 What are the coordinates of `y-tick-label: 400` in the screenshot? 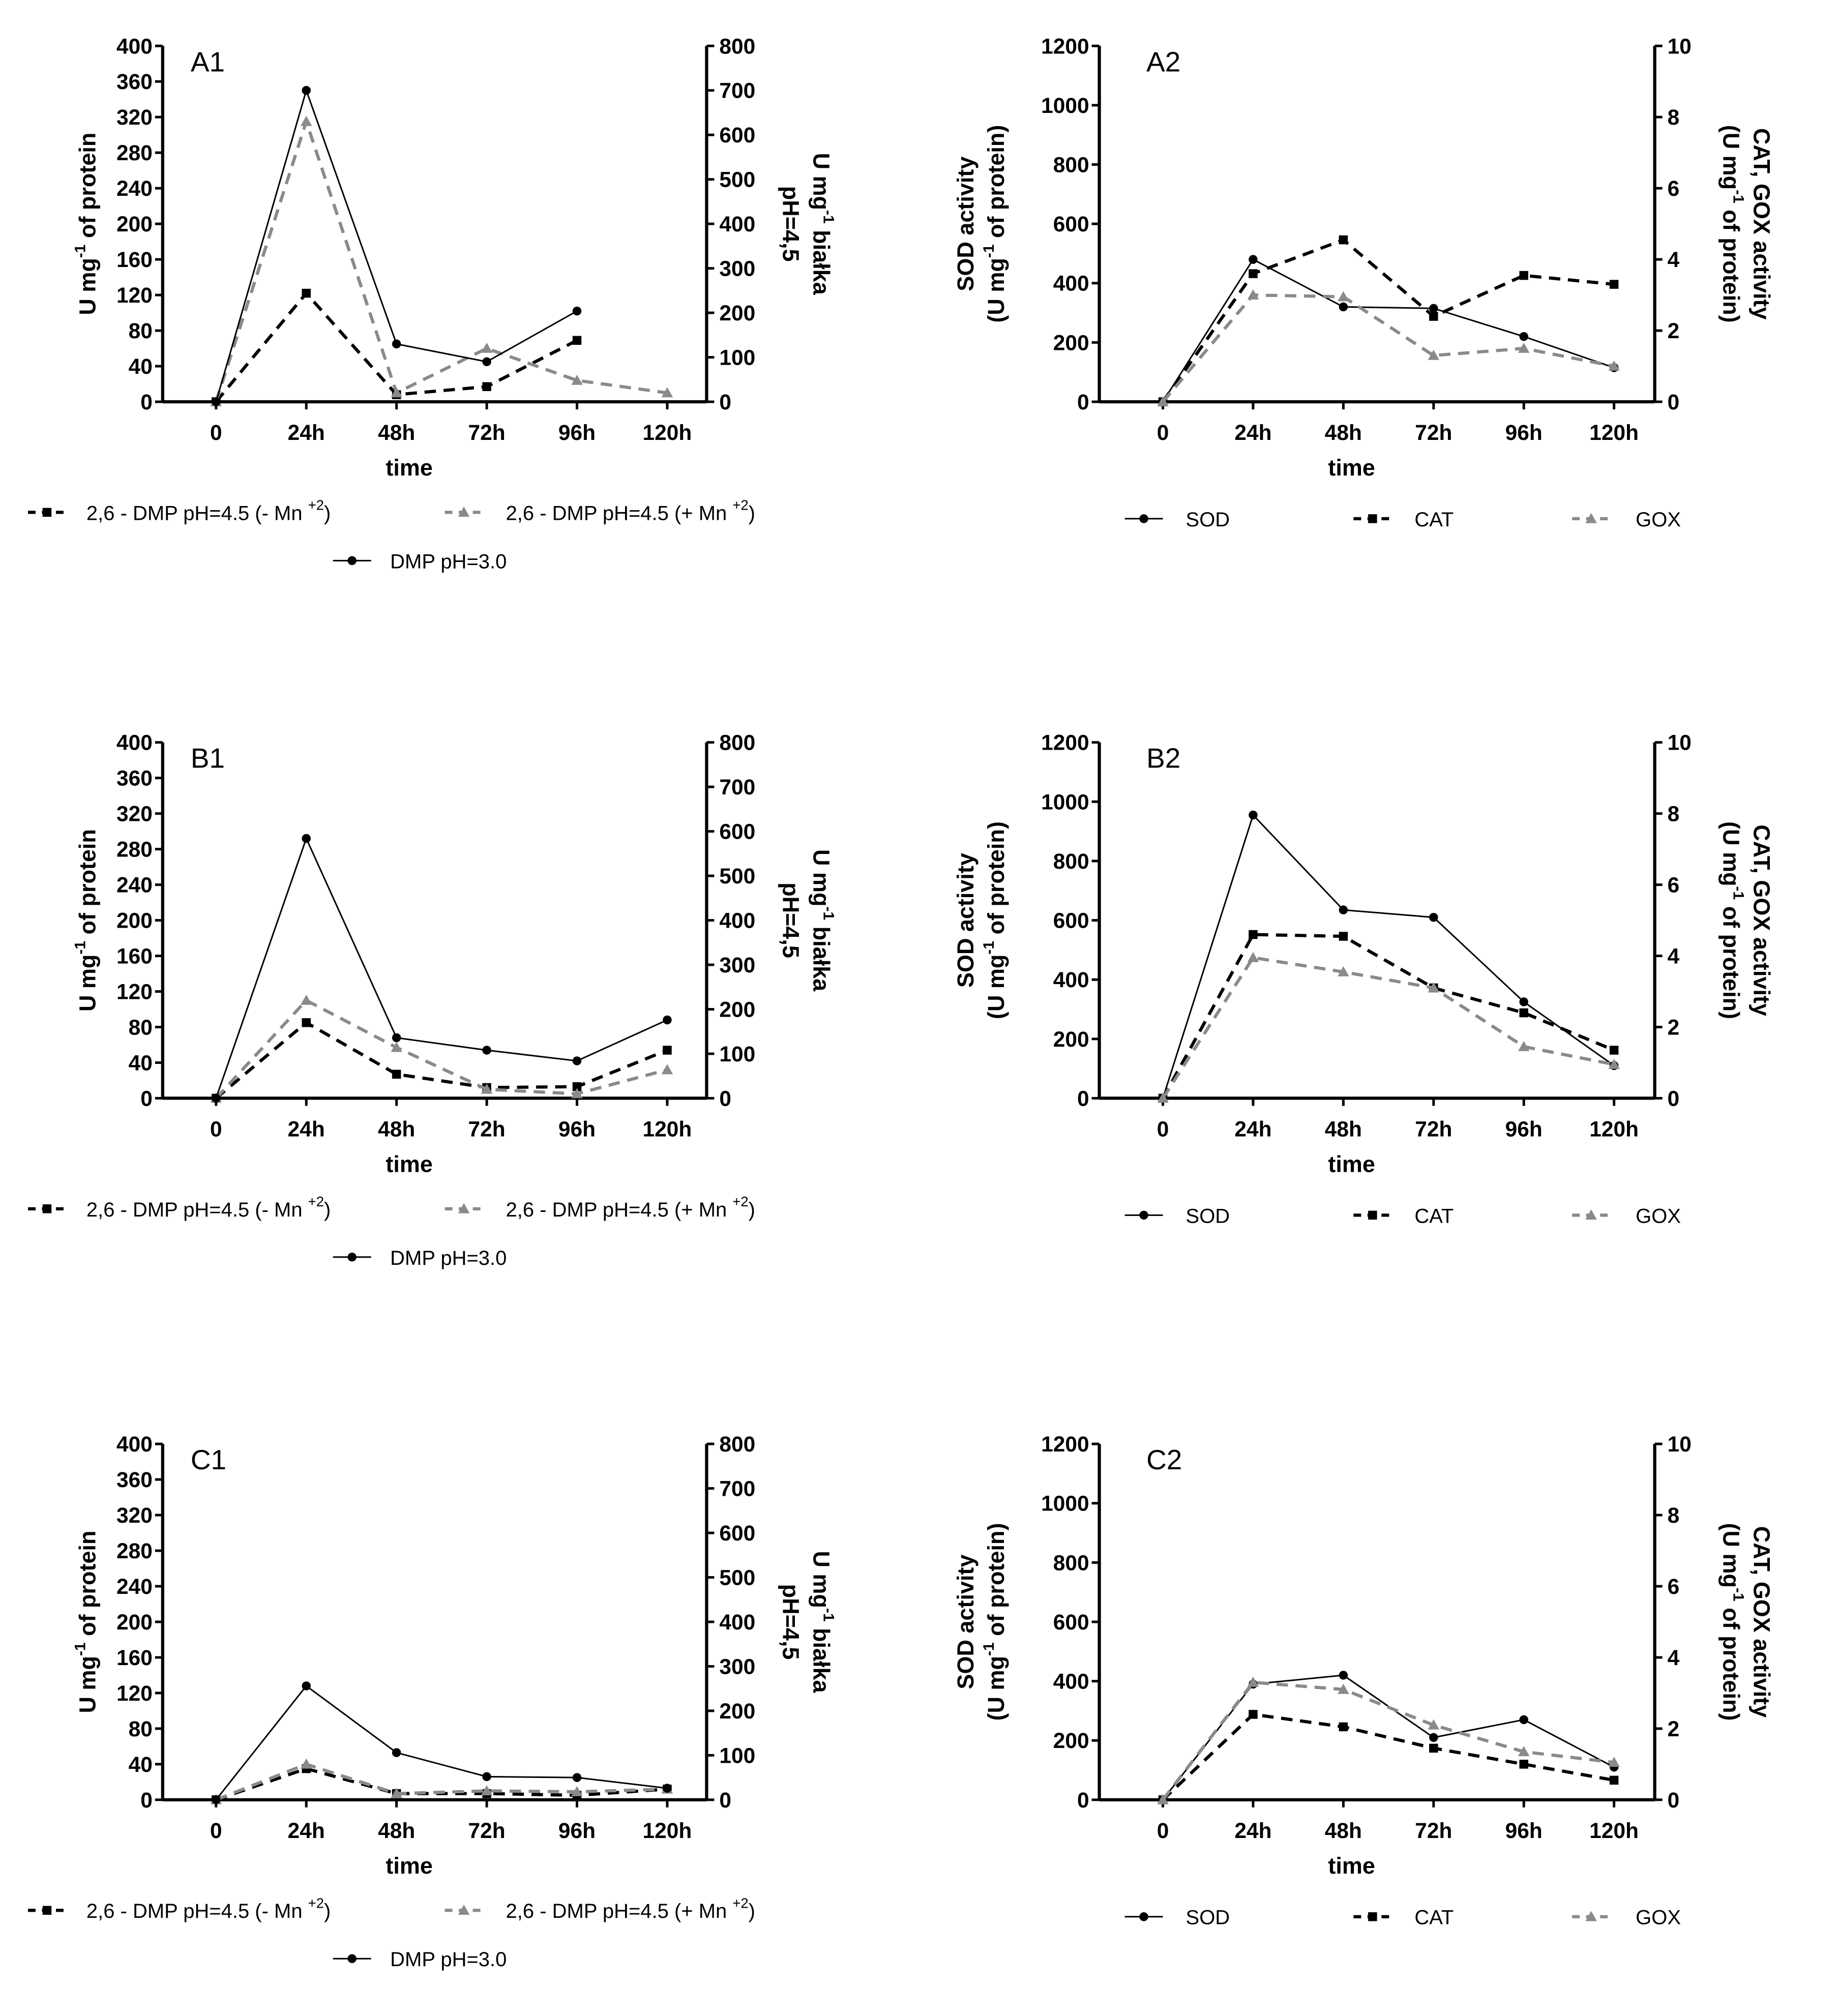 It's located at (134, 743).